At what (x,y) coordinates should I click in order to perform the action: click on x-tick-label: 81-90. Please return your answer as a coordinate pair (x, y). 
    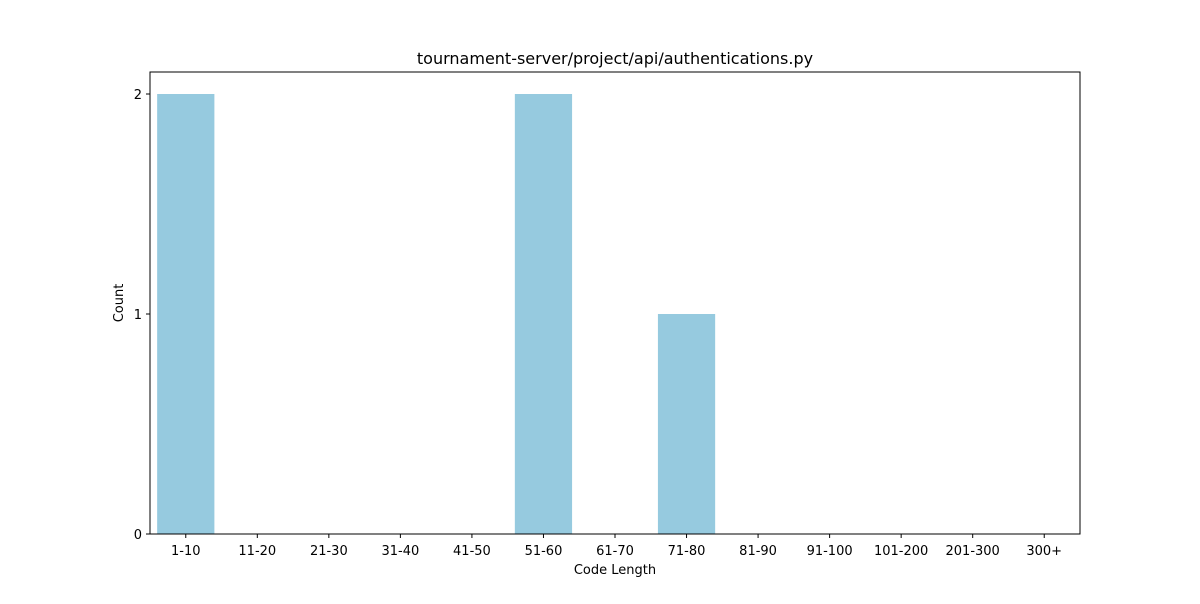
    Looking at the image, I should click on (758, 551).